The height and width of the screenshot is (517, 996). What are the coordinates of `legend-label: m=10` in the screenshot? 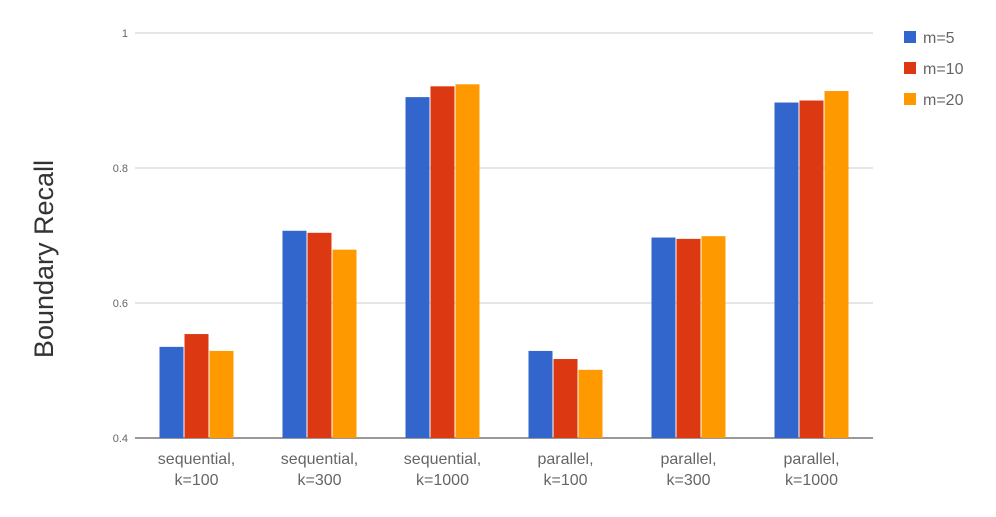 It's located at (943, 69).